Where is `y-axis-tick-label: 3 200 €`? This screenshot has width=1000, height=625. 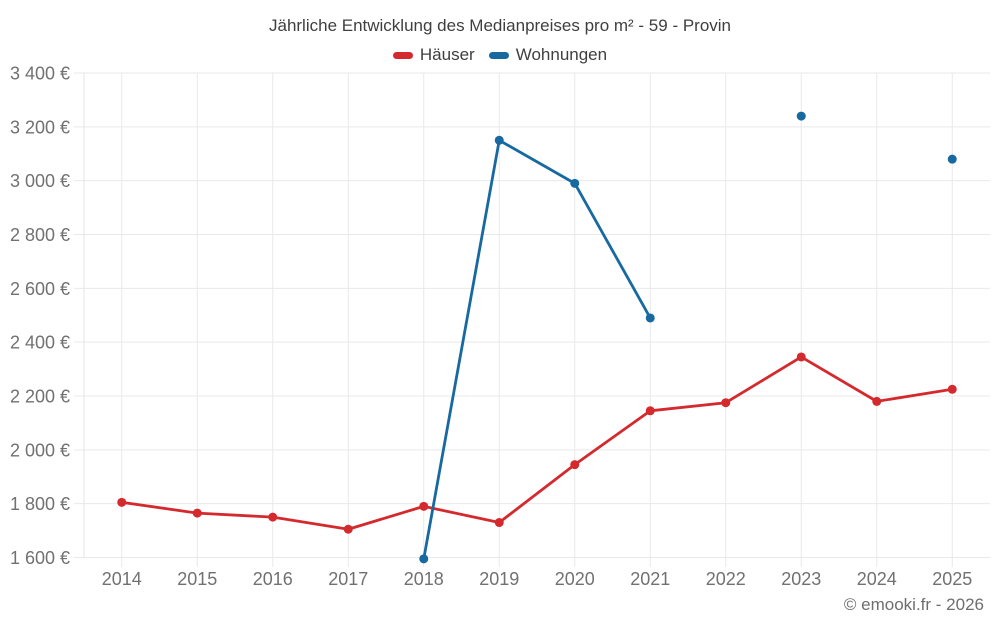
y-axis-tick-label: 3 200 € is located at coordinates (40, 127).